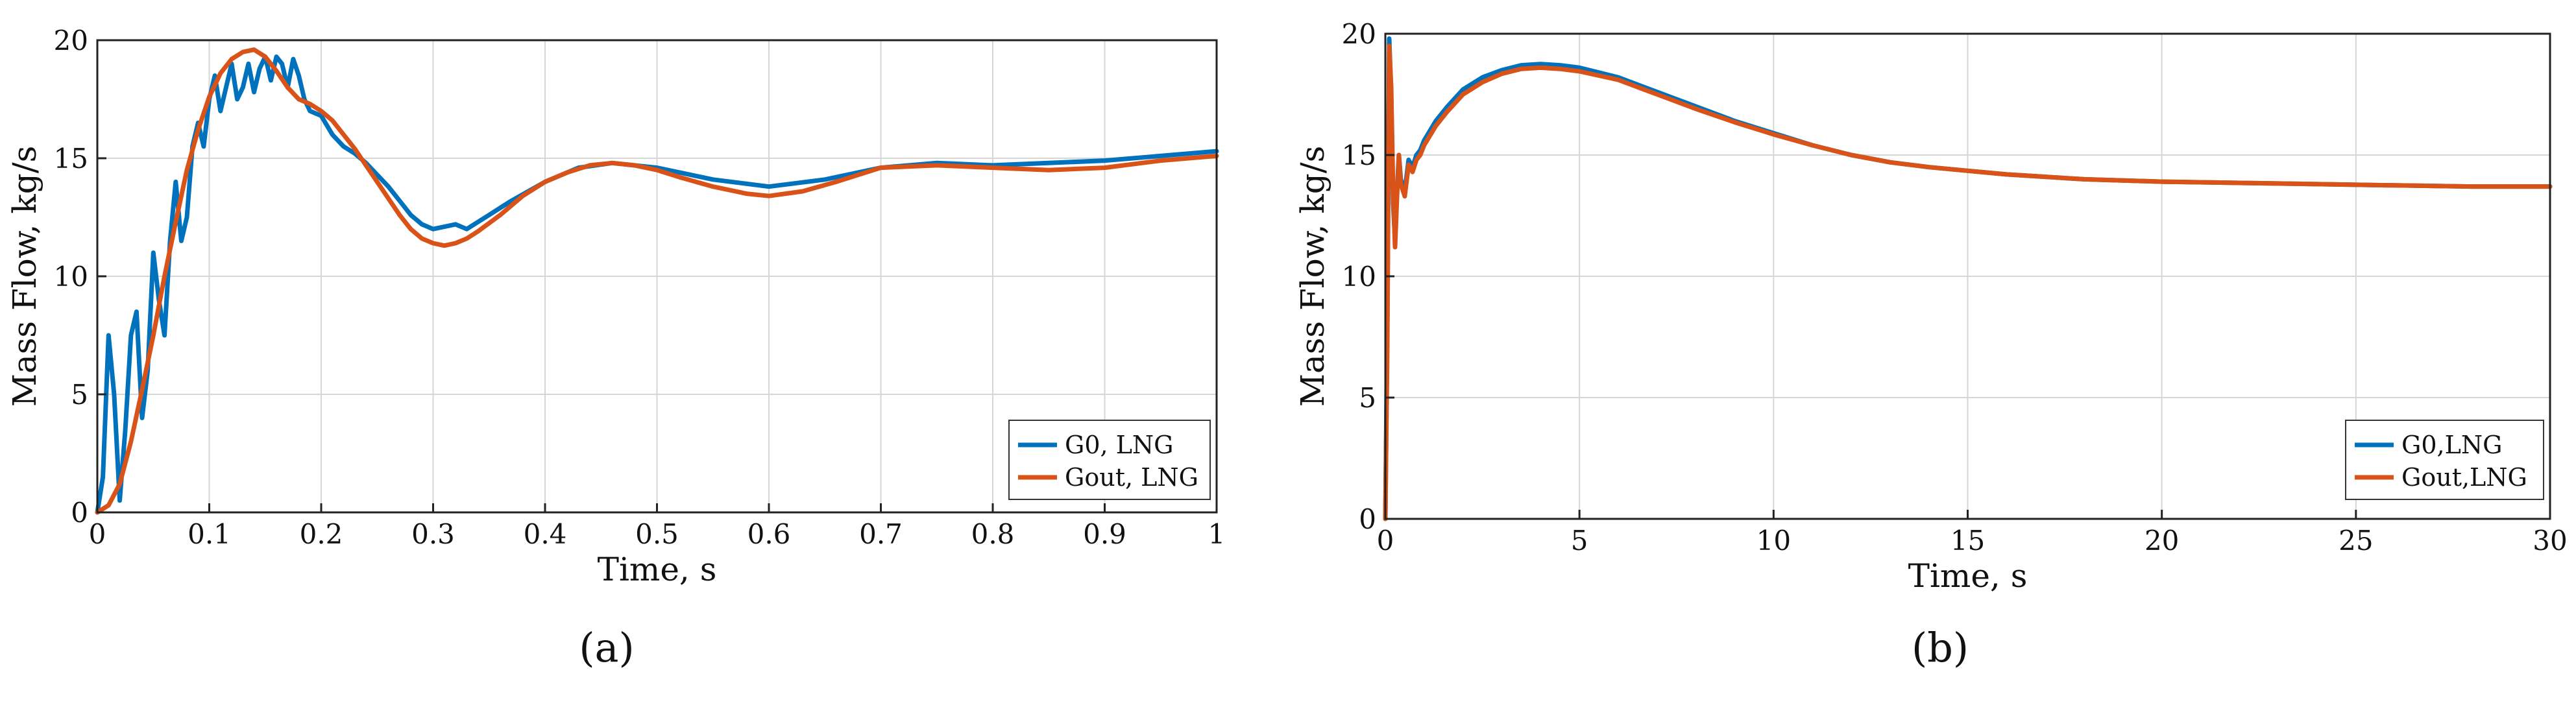 Image resolution: width=2576 pixels, height=705 pixels. Describe the element at coordinates (1359, 155) in the screenshot. I see `panel-b-y-tick-label: 15` at that location.